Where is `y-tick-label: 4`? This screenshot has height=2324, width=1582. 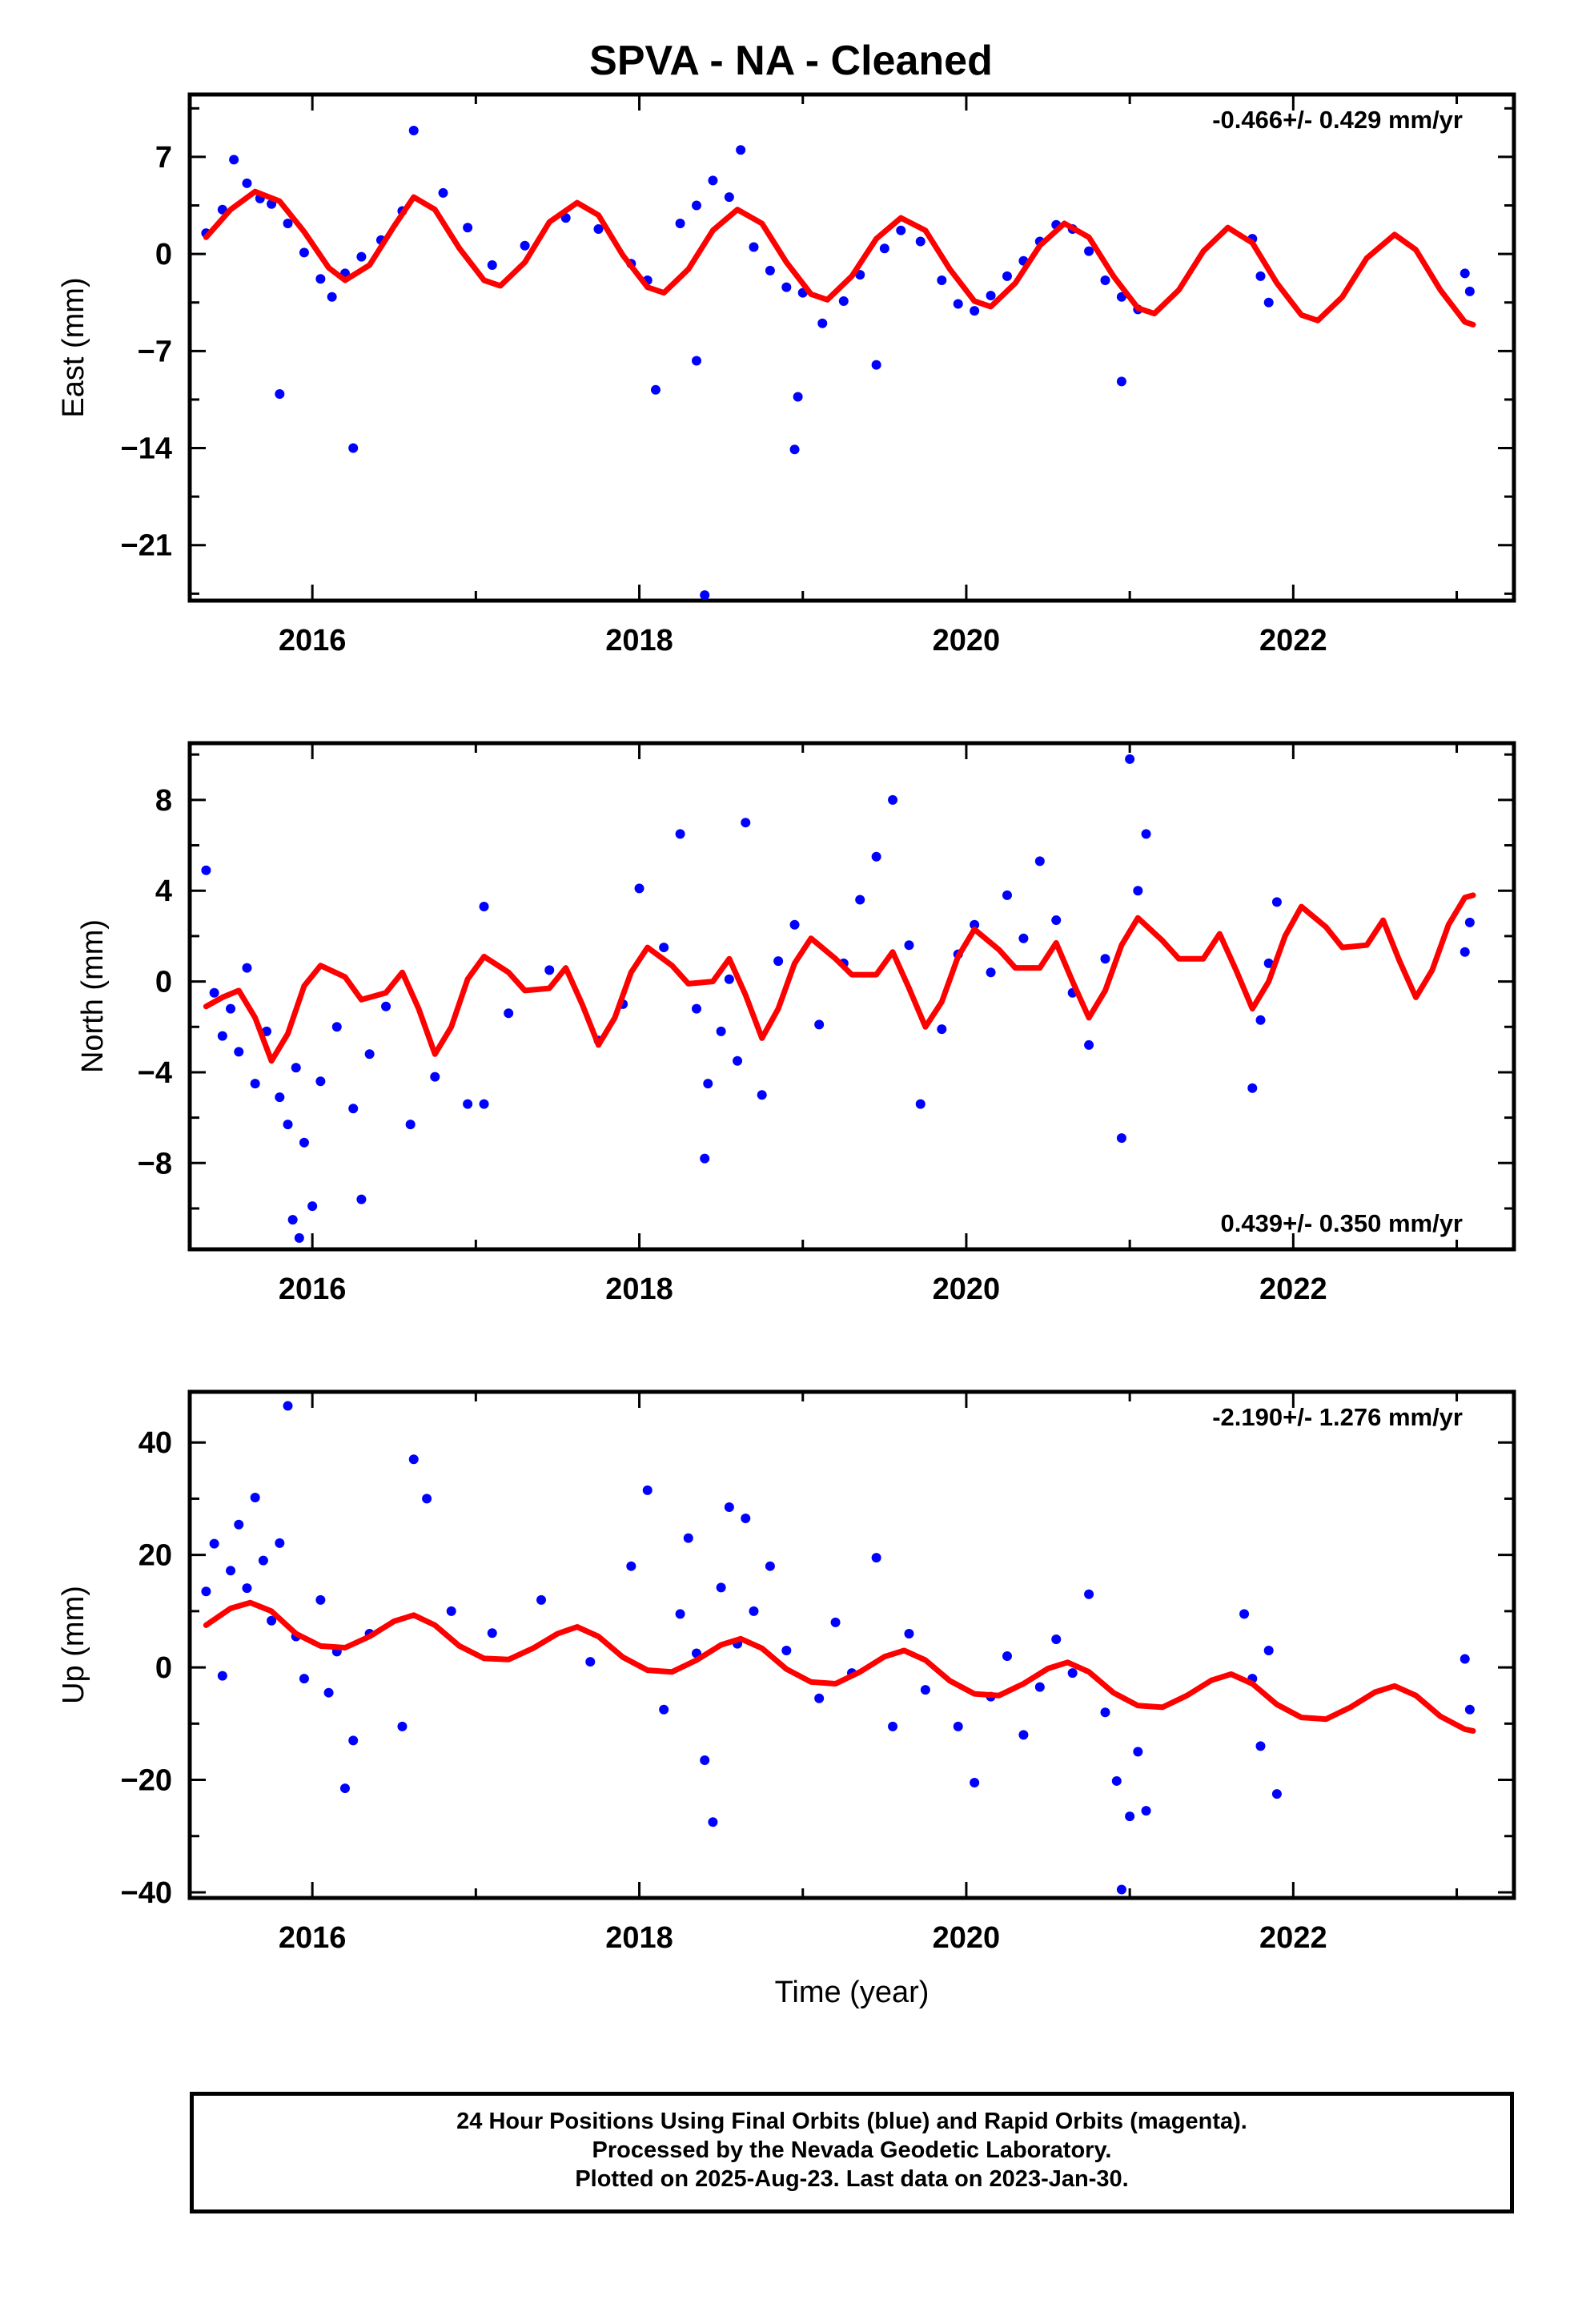 y-tick-label: 4 is located at coordinates (164, 892).